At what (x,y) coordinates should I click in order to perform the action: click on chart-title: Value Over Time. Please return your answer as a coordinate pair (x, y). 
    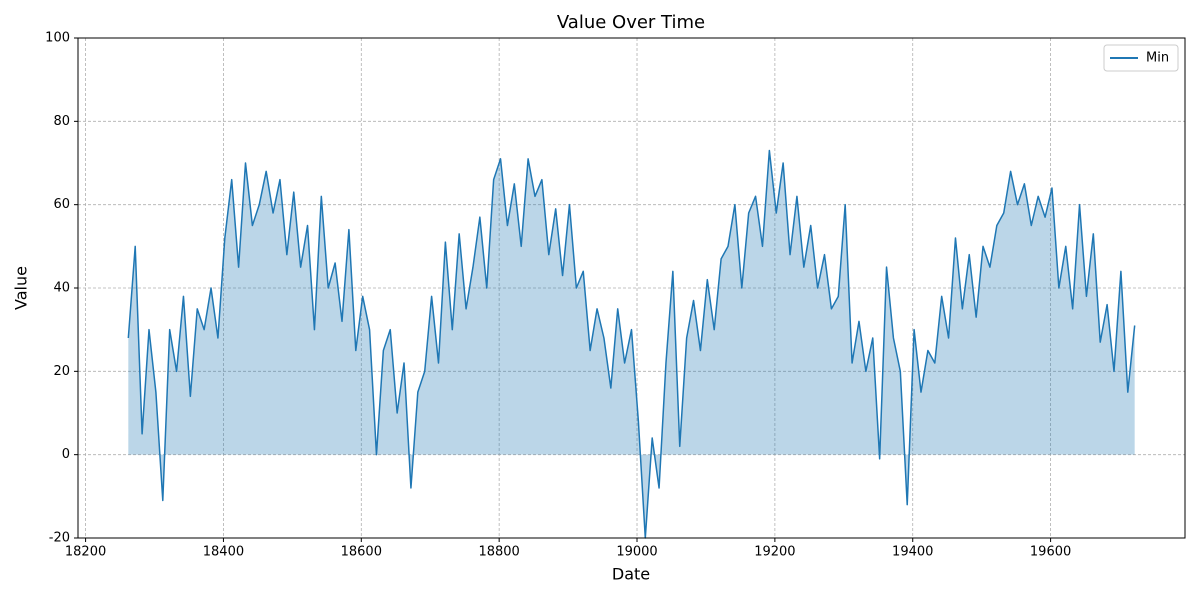
    Looking at the image, I should click on (631, 22).